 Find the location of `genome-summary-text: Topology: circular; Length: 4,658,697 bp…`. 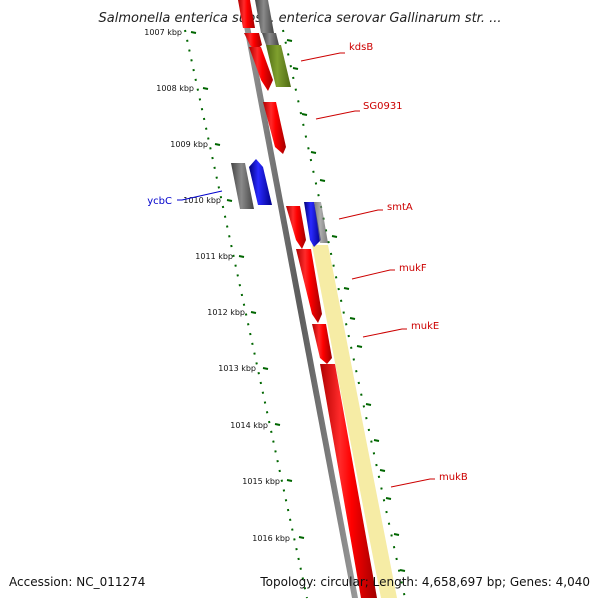

genome-summary-text: Topology: circular; Length: 4,658,697 bp… is located at coordinates (424, 582).